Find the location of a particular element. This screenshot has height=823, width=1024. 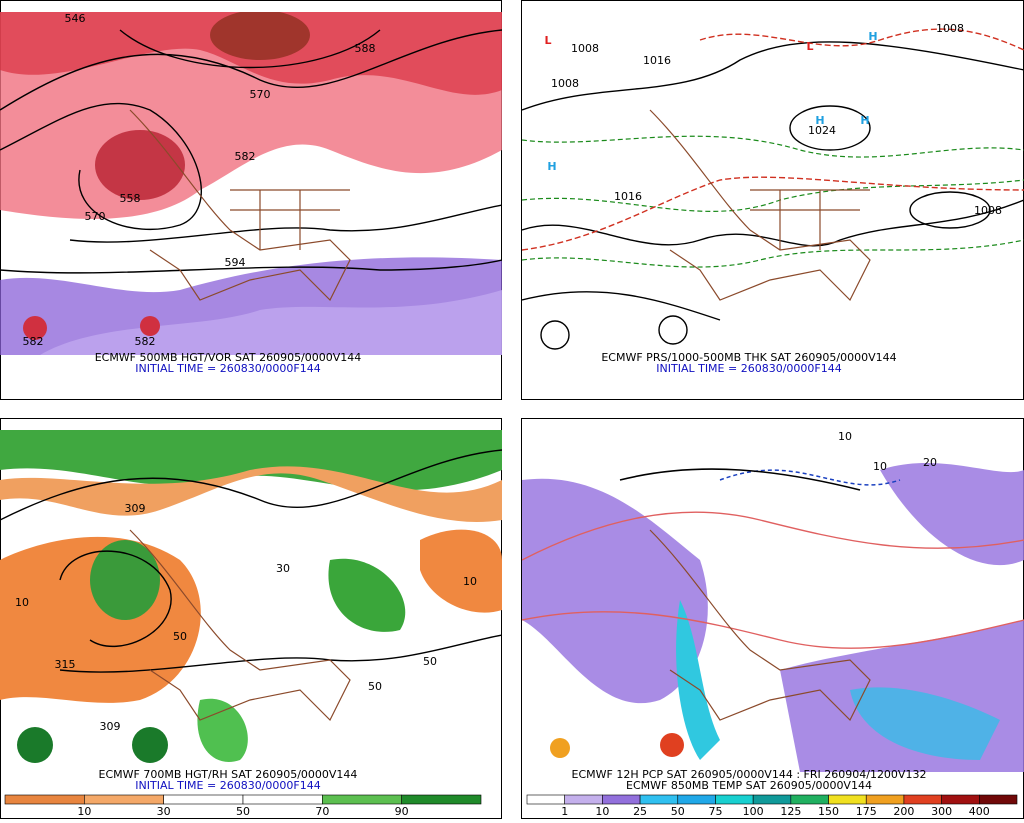

caption: ECMWF 700MB HGT/RH SAT 260905/0000V144 is located at coordinates (228, 774).